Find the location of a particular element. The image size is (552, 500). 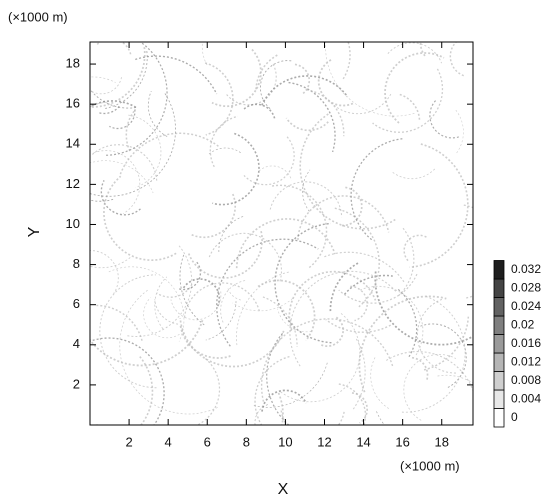

y-tick-label: 6 is located at coordinates (76, 303).